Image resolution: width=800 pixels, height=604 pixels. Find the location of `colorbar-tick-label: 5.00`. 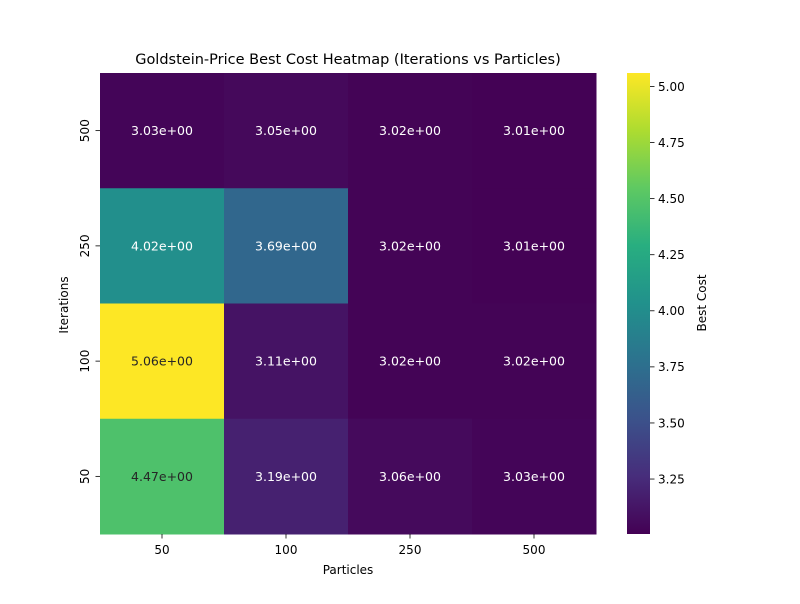

colorbar-tick-label: 5.00 is located at coordinates (671, 87).